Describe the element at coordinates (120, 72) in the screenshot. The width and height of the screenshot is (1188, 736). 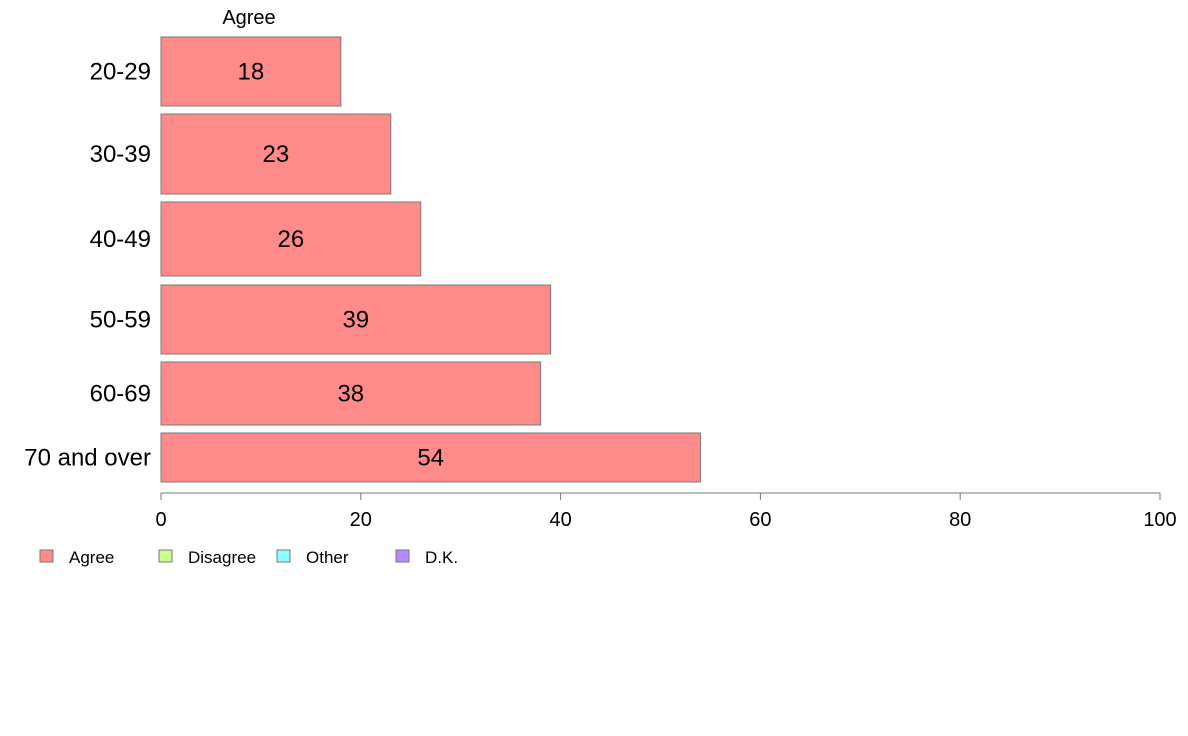
I see `category-label: 20-29` at that location.